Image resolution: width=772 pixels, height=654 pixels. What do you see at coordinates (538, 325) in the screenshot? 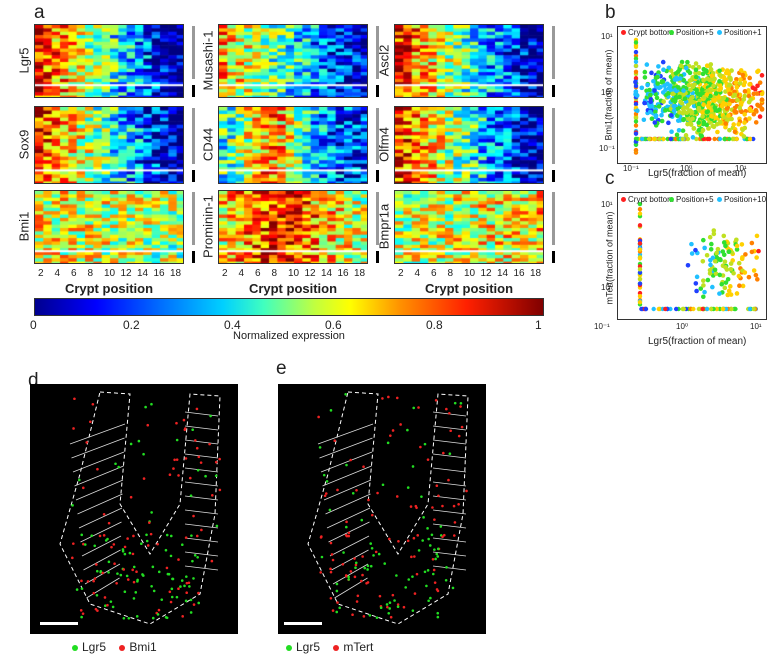
I see `colorbar-tick: 1` at bounding box center [538, 325].